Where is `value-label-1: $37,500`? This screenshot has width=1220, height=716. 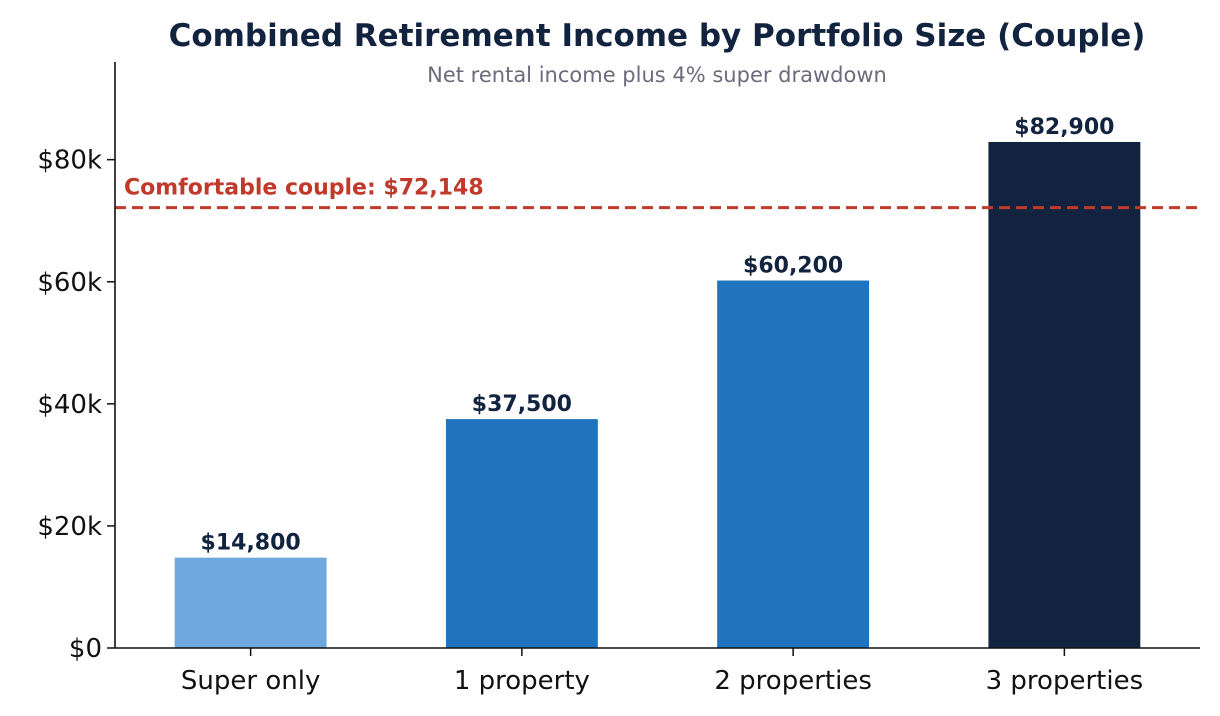 value-label-1: $37,500 is located at coordinates (522, 404).